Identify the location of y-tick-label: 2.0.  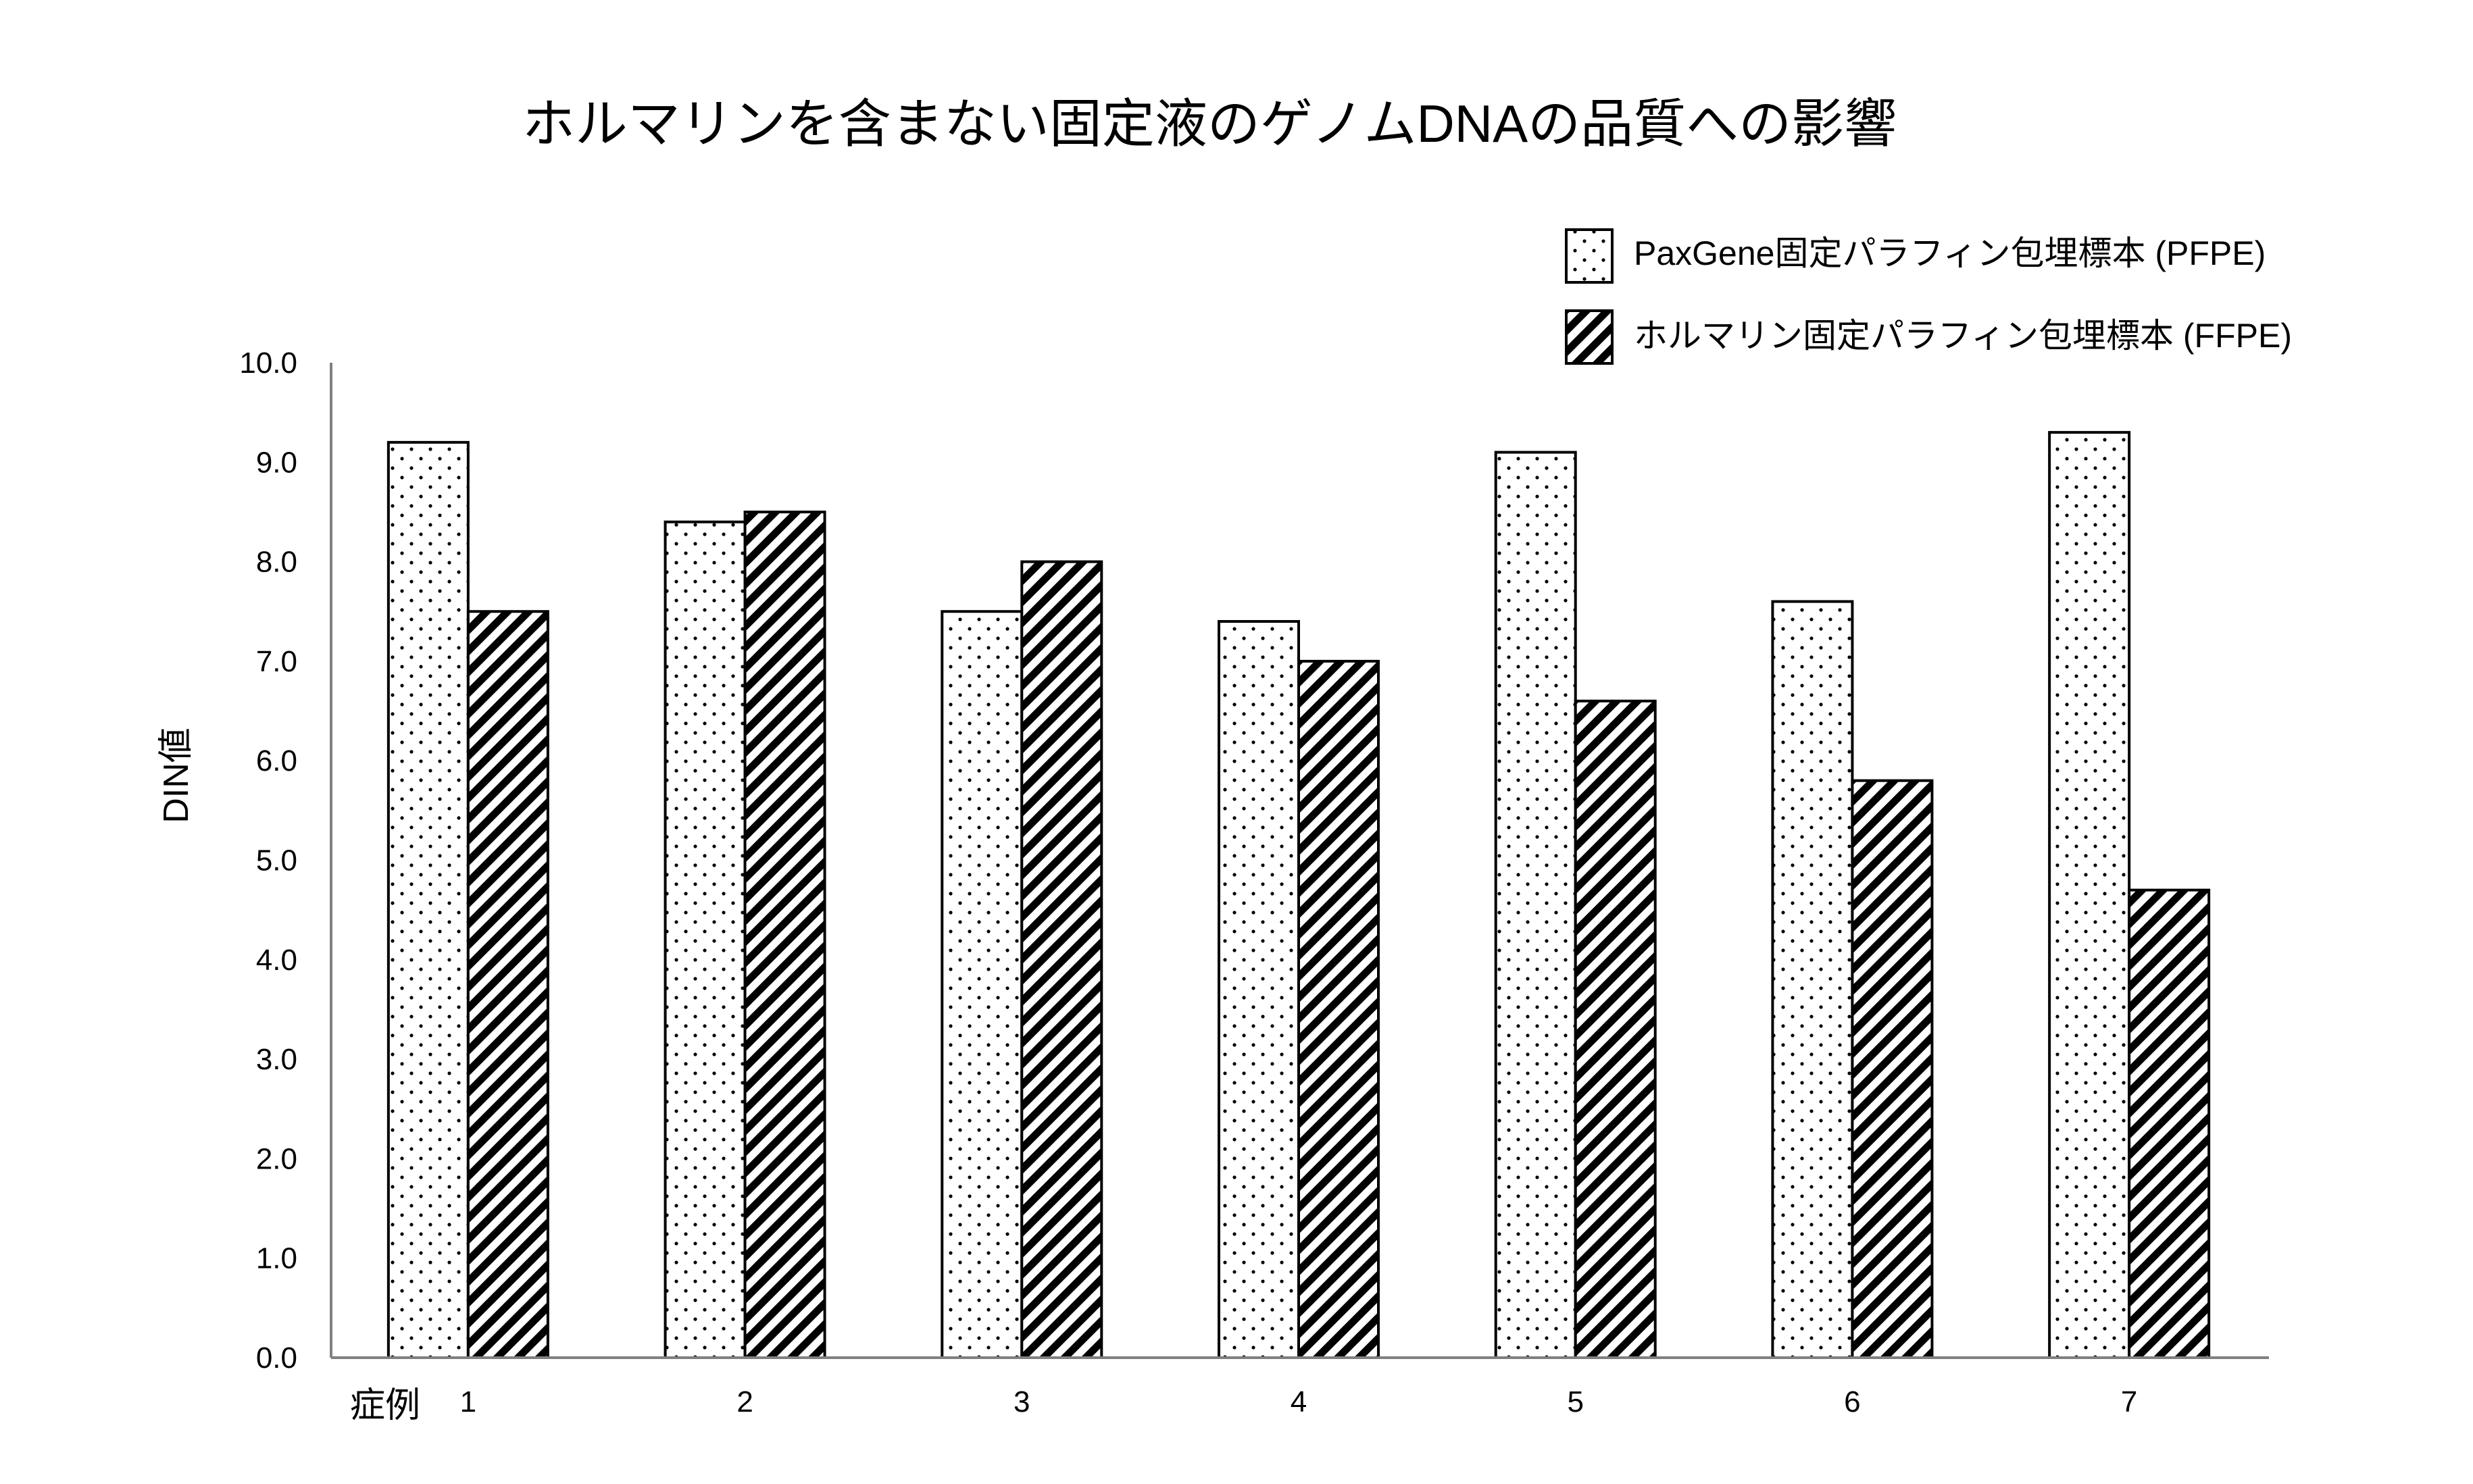
(276, 1158).